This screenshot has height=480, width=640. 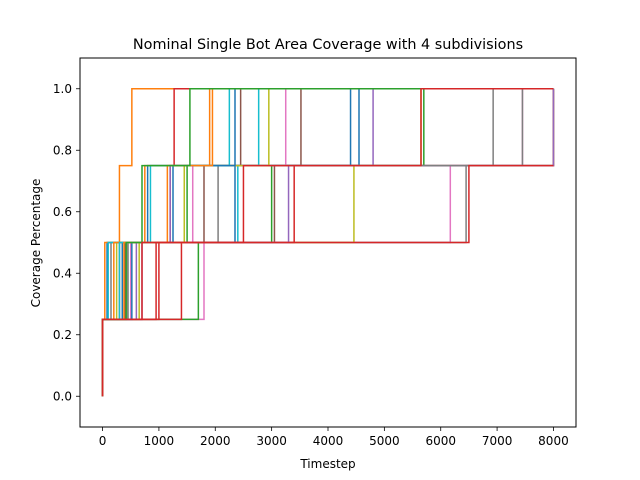 What do you see at coordinates (62, 273) in the screenshot?
I see `y-tick-label: 0.4` at bounding box center [62, 273].